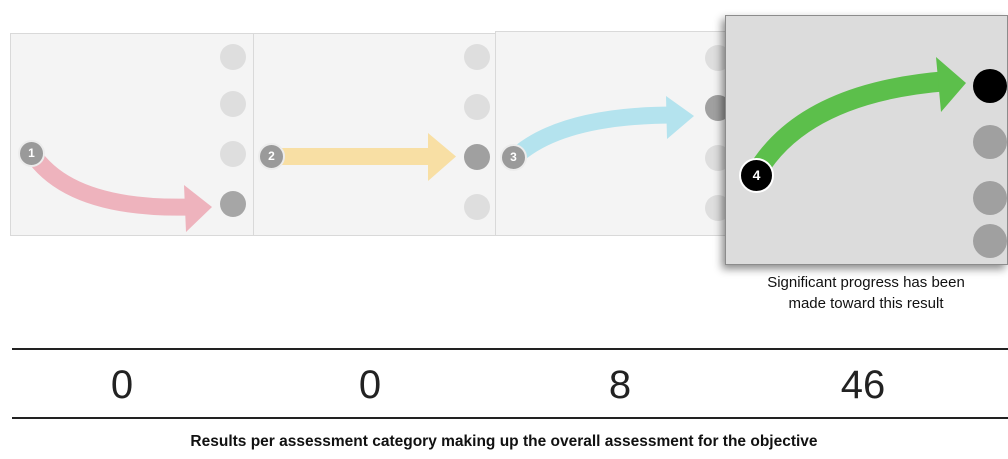 This screenshot has width=1008, height=459. What do you see at coordinates (680, 117) in the screenshot?
I see `arrow-3-head` at bounding box center [680, 117].